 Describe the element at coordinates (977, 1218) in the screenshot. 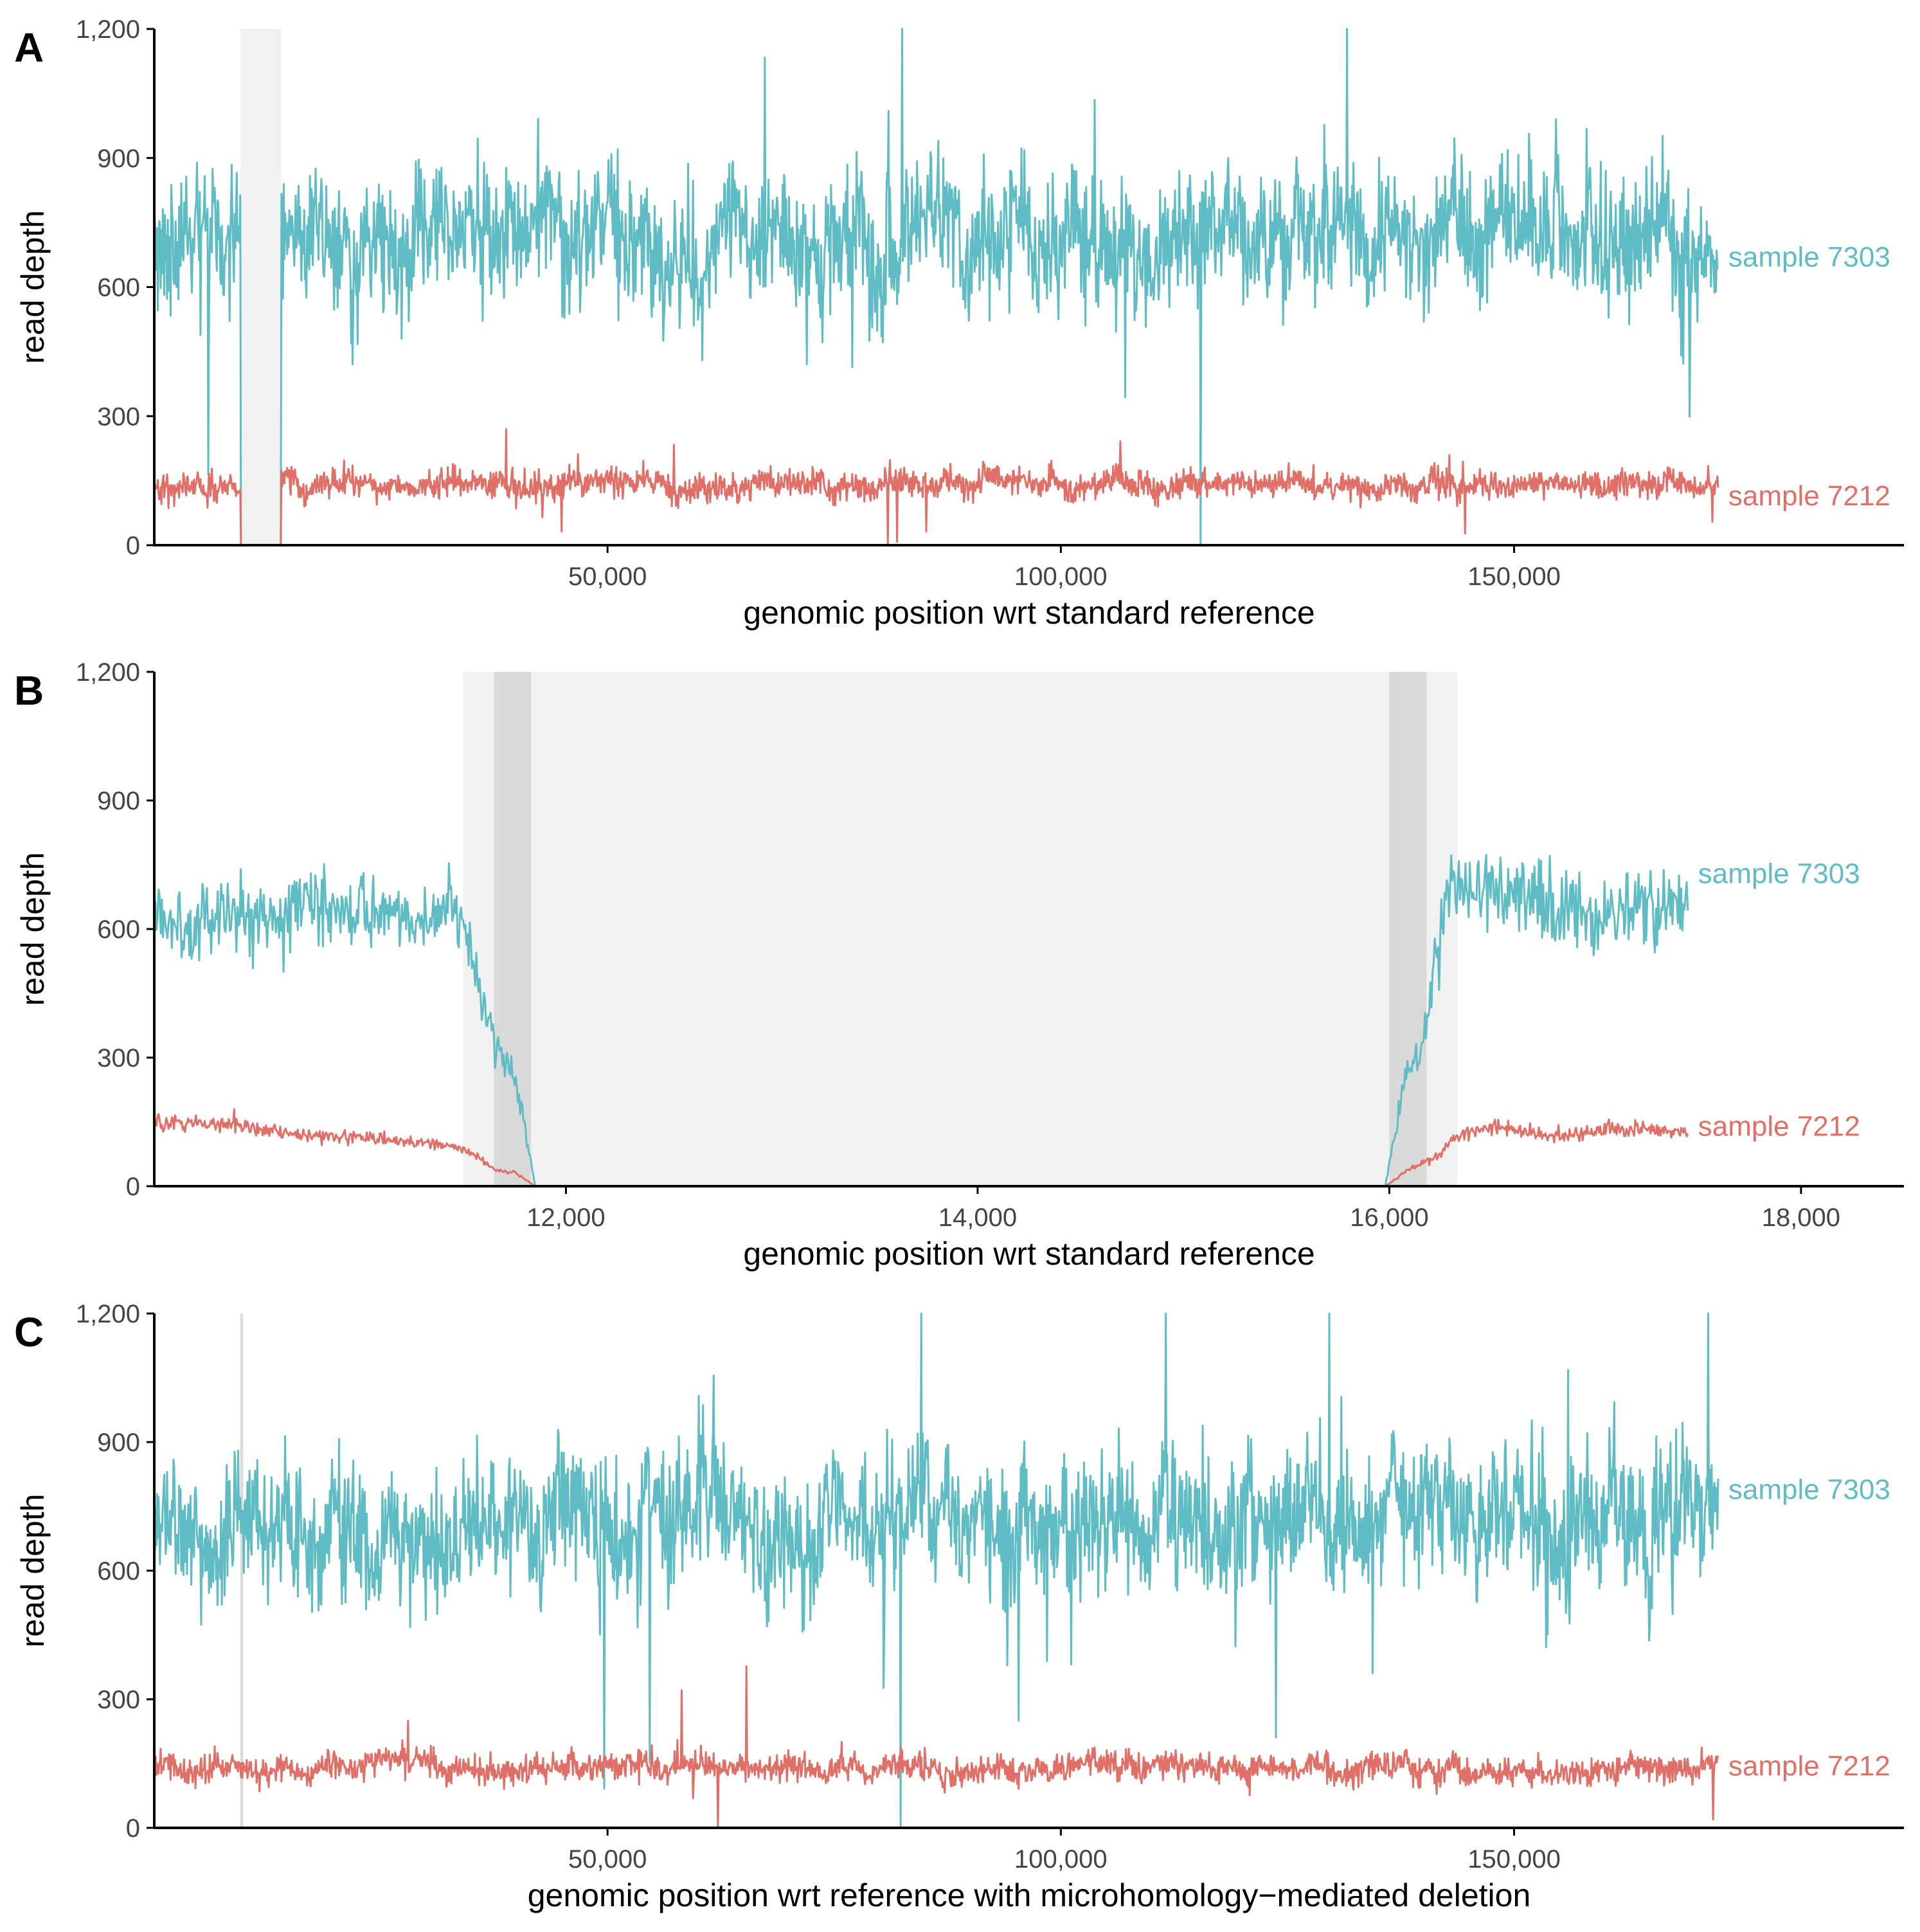

I see `x-tick-label: 14,000` at that location.